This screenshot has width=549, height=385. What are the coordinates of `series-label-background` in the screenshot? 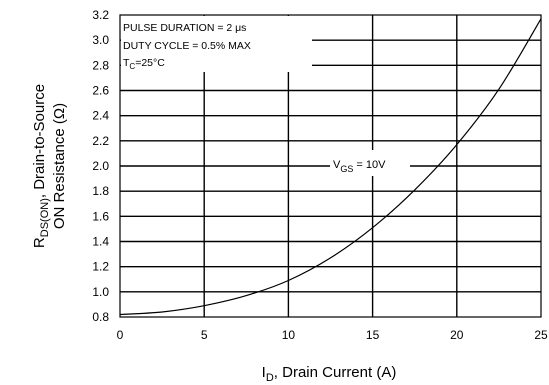 It's located at (370, 163).